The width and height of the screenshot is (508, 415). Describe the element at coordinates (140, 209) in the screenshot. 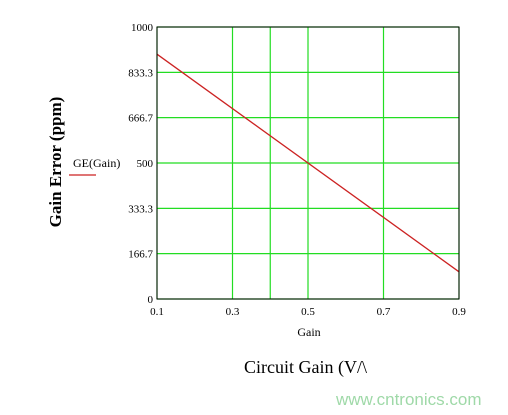

I see `y-tick-label: 333.3` at that location.